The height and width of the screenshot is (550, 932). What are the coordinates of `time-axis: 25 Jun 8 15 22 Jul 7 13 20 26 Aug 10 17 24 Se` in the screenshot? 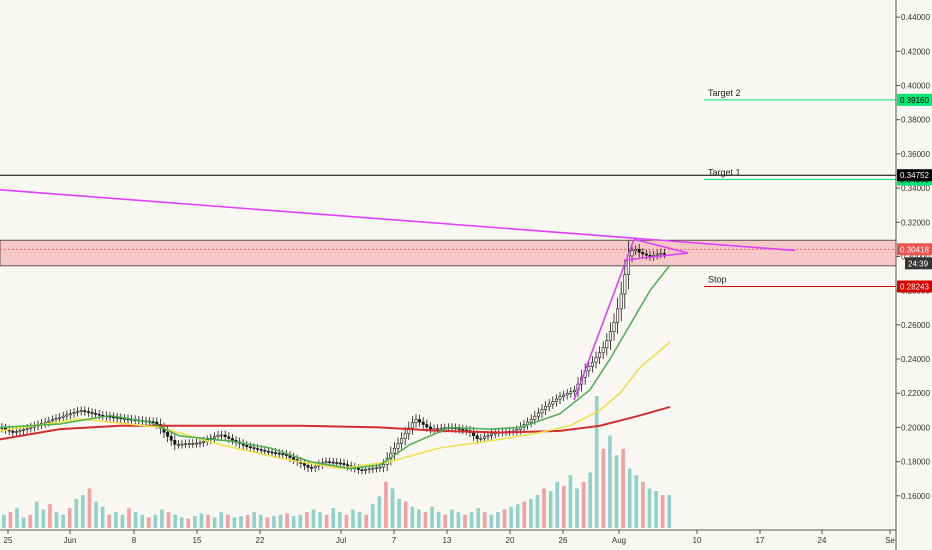 It's located at (450, 537).